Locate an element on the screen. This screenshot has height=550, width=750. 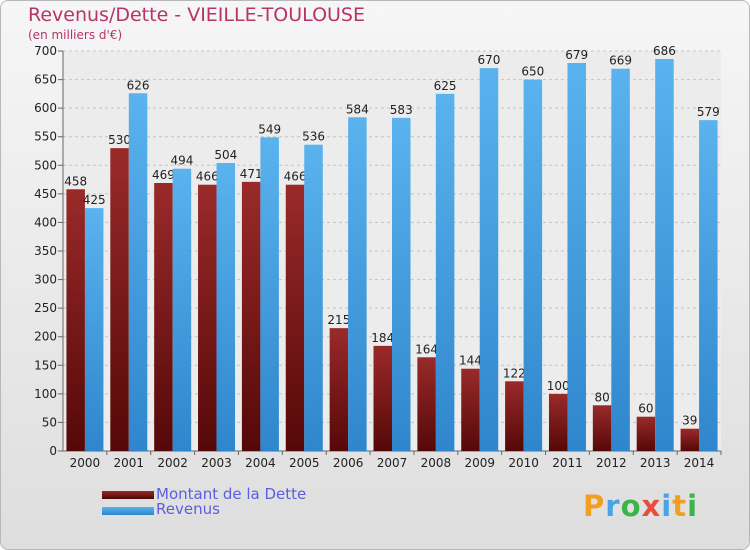
data-label-revenus: 669 is located at coordinates (620, 61).